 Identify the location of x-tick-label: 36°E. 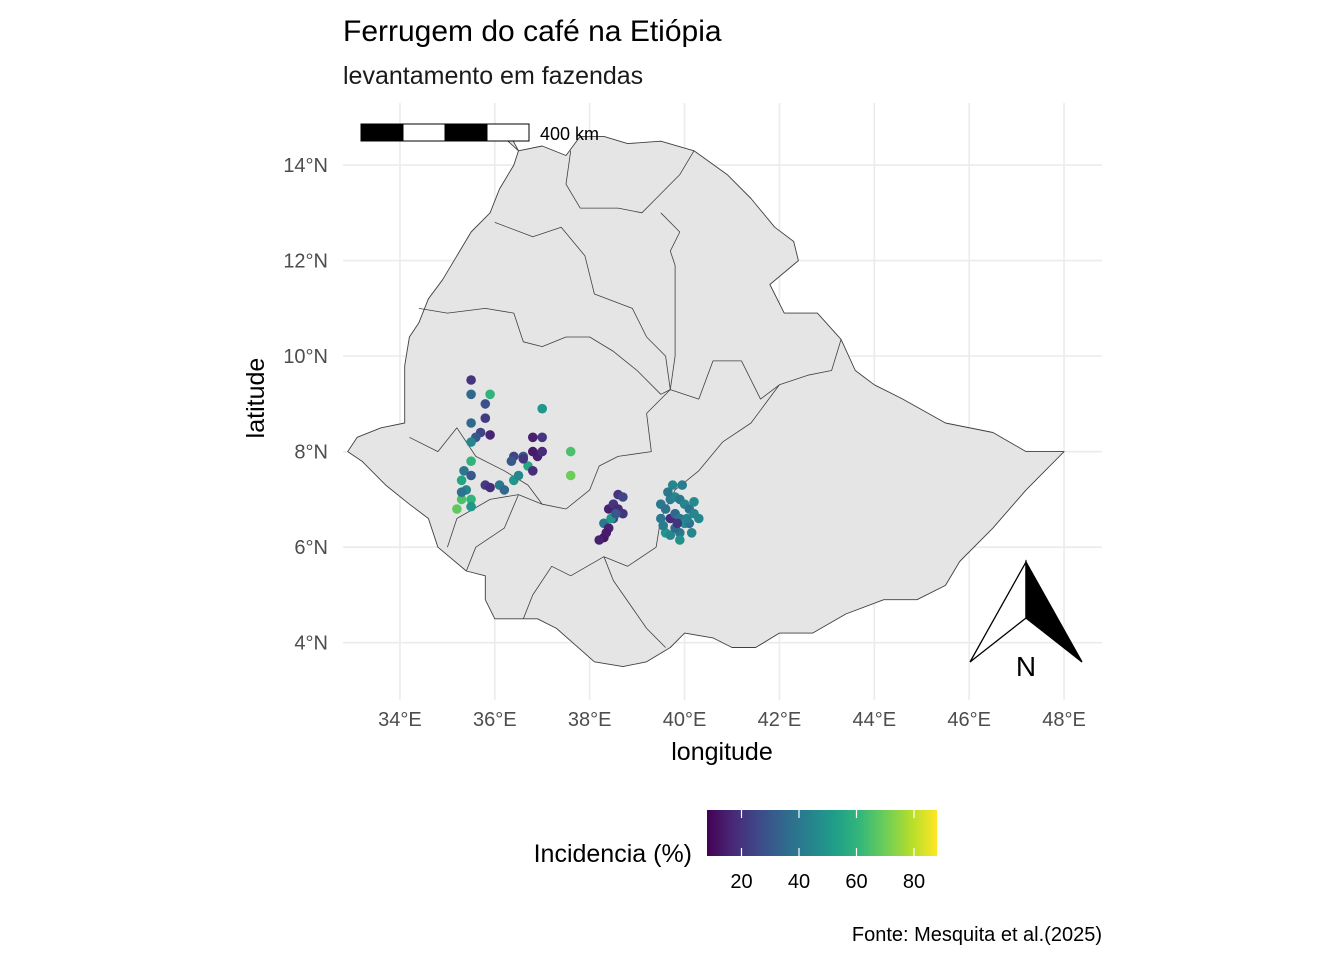
(495, 720).